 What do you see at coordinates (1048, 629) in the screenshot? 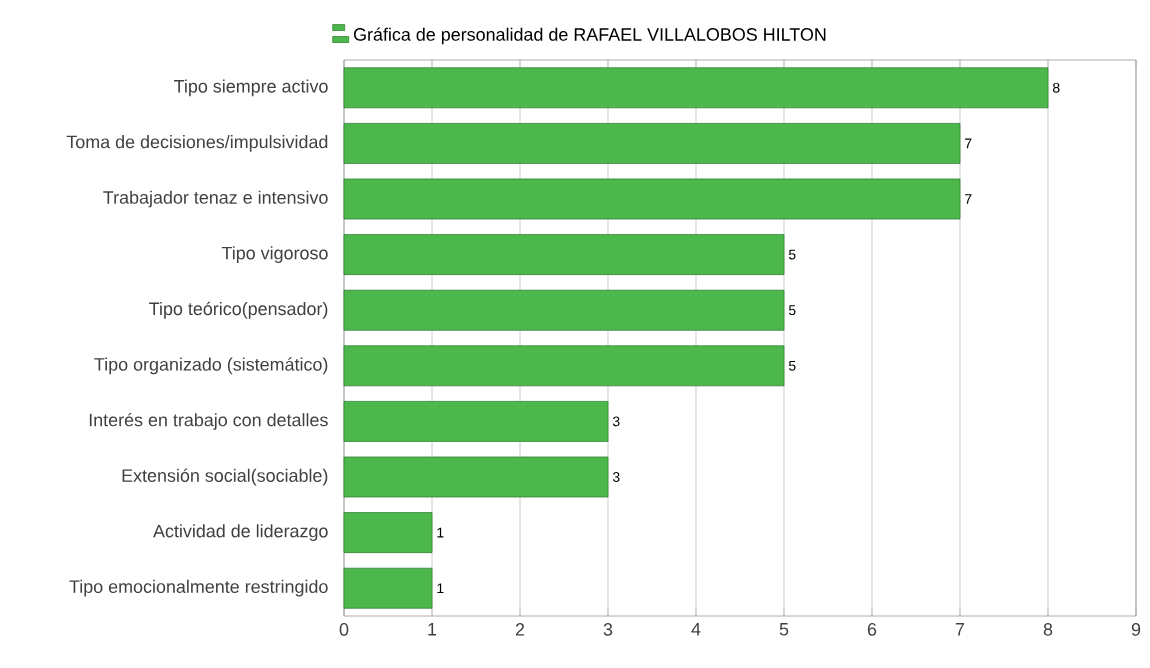
I see `x-tick-label: 8` at bounding box center [1048, 629].